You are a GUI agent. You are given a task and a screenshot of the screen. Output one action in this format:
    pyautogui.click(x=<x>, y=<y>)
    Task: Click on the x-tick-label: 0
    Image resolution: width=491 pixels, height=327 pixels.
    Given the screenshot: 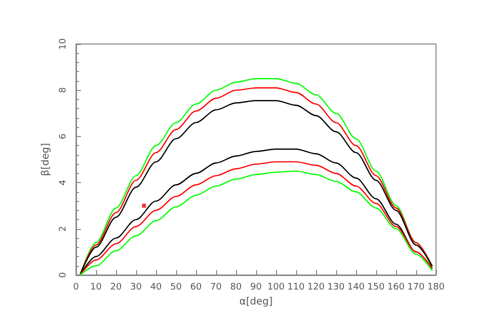 What is the action you would take?
    pyautogui.click(x=76, y=287)
    